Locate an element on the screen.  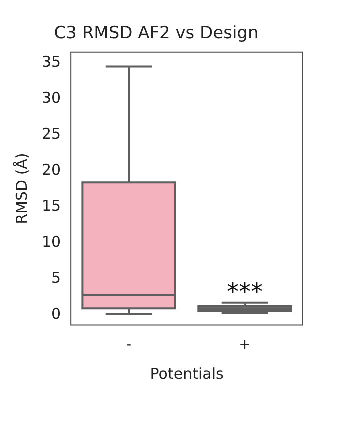
annotation: *** is located at coordinates (245, 292).